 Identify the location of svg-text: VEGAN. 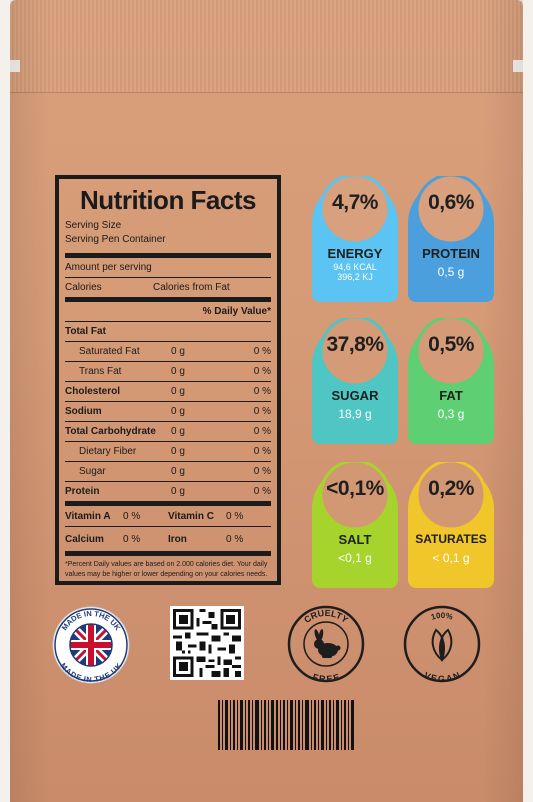
(441, 677).